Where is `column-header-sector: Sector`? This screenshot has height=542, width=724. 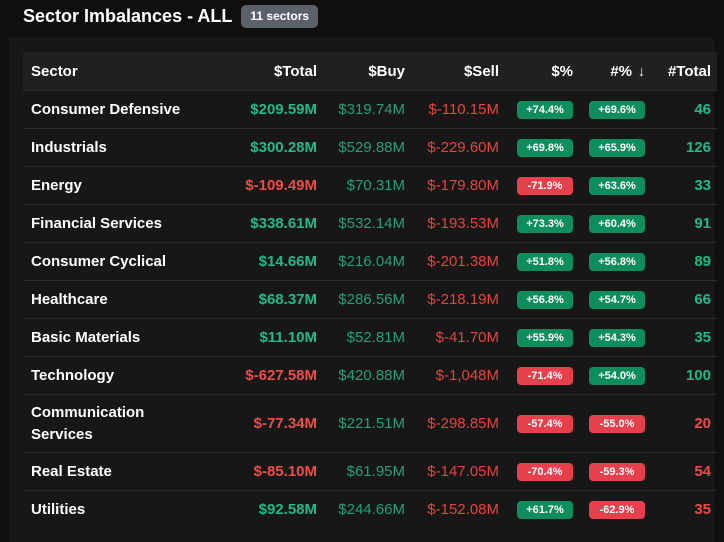
column-header-sector: Sector is located at coordinates (54, 71).